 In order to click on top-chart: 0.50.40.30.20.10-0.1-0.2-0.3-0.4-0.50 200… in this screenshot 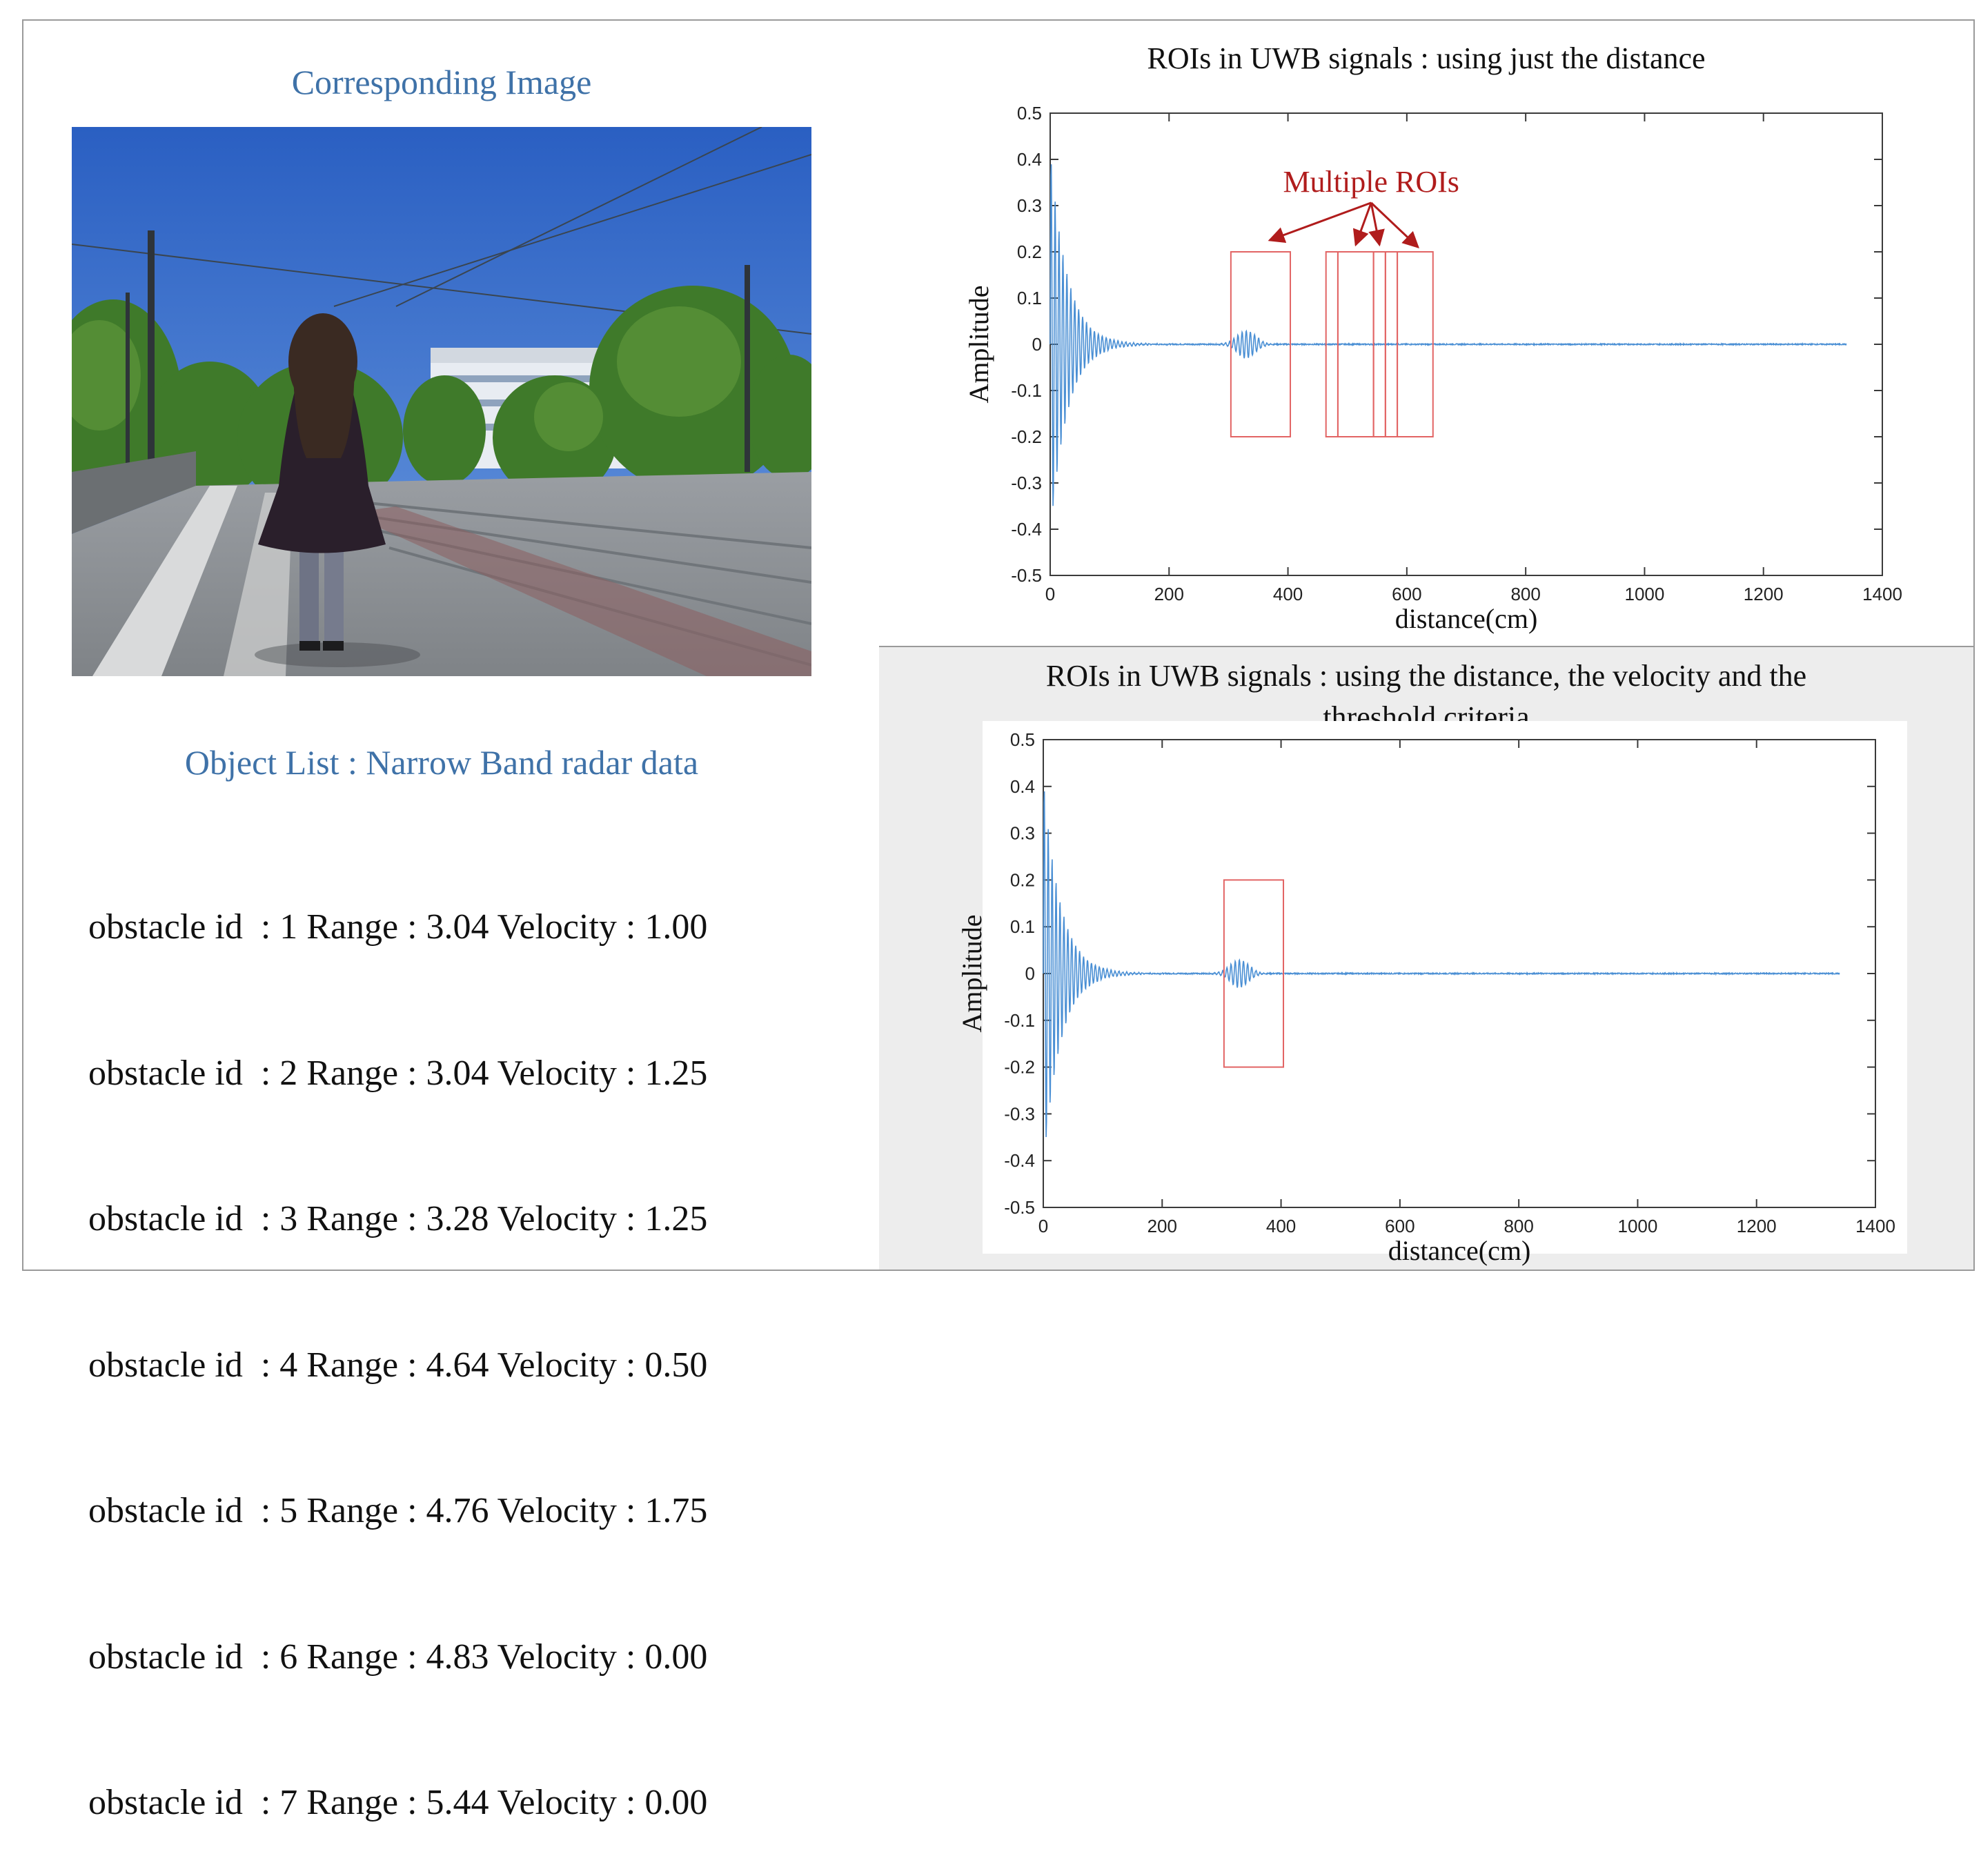, I will do `click(1432, 369)`.